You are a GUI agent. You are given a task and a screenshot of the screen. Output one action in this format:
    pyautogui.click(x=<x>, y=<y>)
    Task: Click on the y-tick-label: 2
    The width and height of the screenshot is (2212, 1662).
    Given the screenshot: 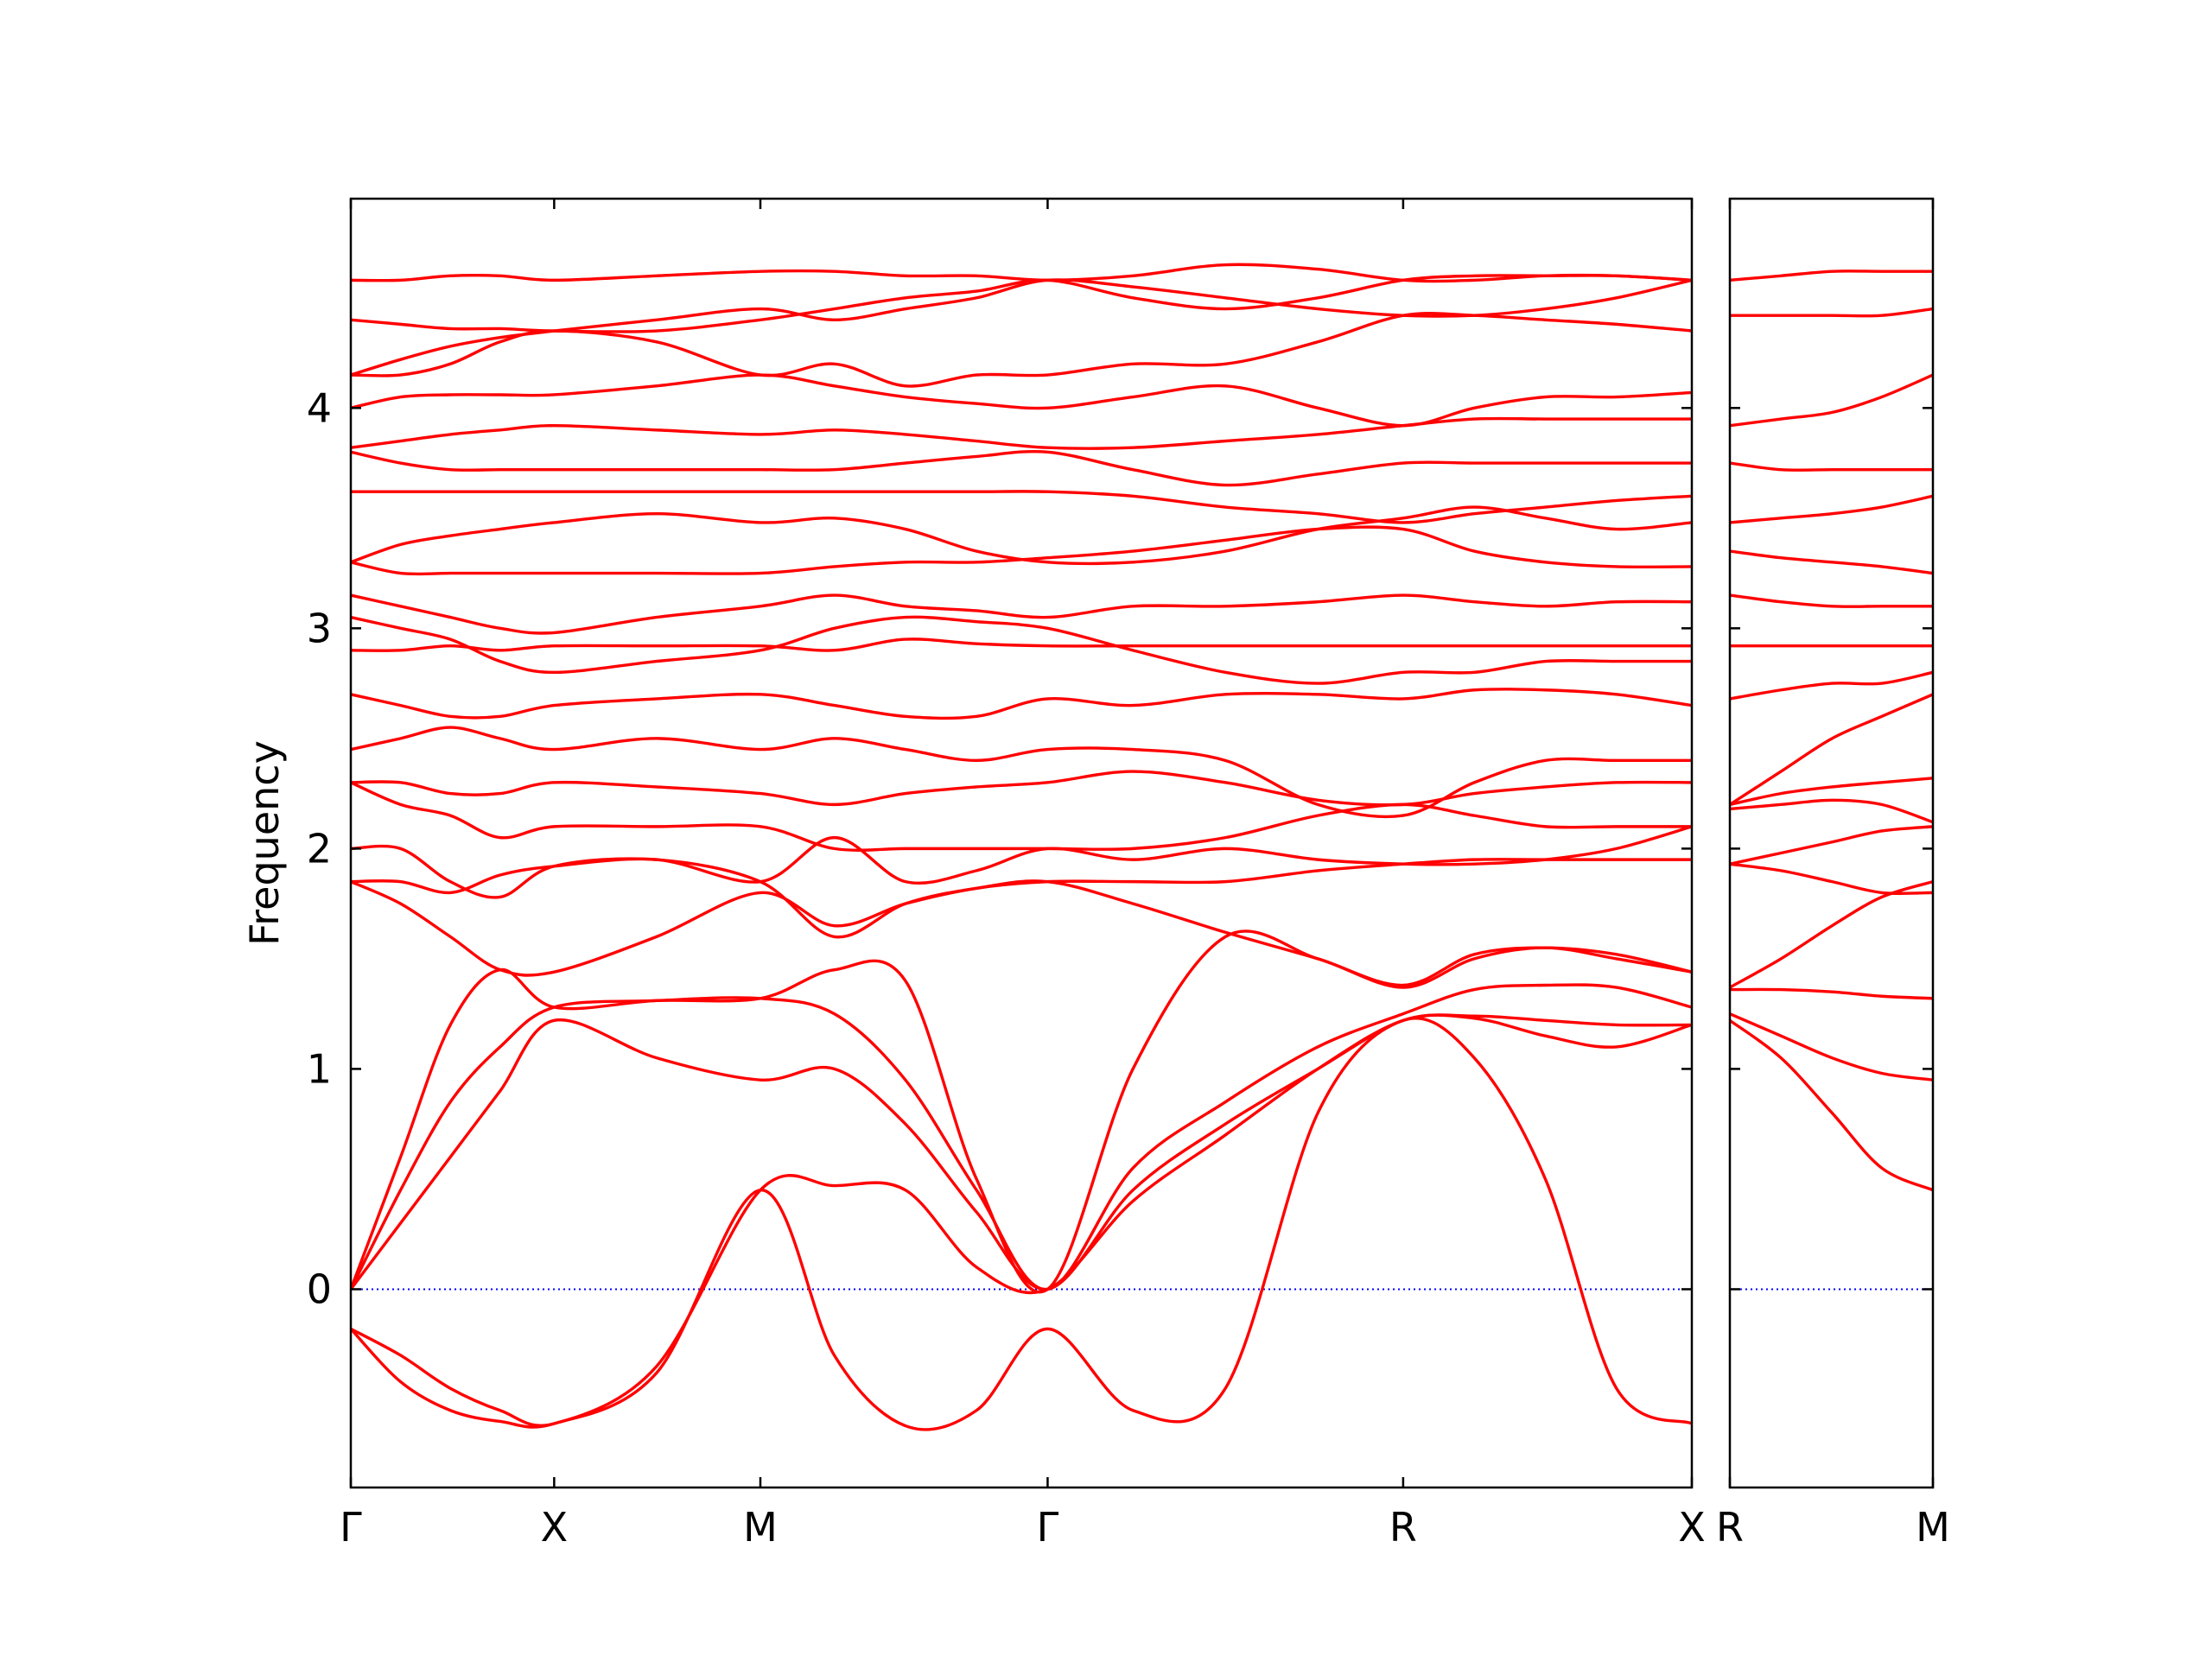 What is the action you would take?
    pyautogui.click(x=319, y=848)
    